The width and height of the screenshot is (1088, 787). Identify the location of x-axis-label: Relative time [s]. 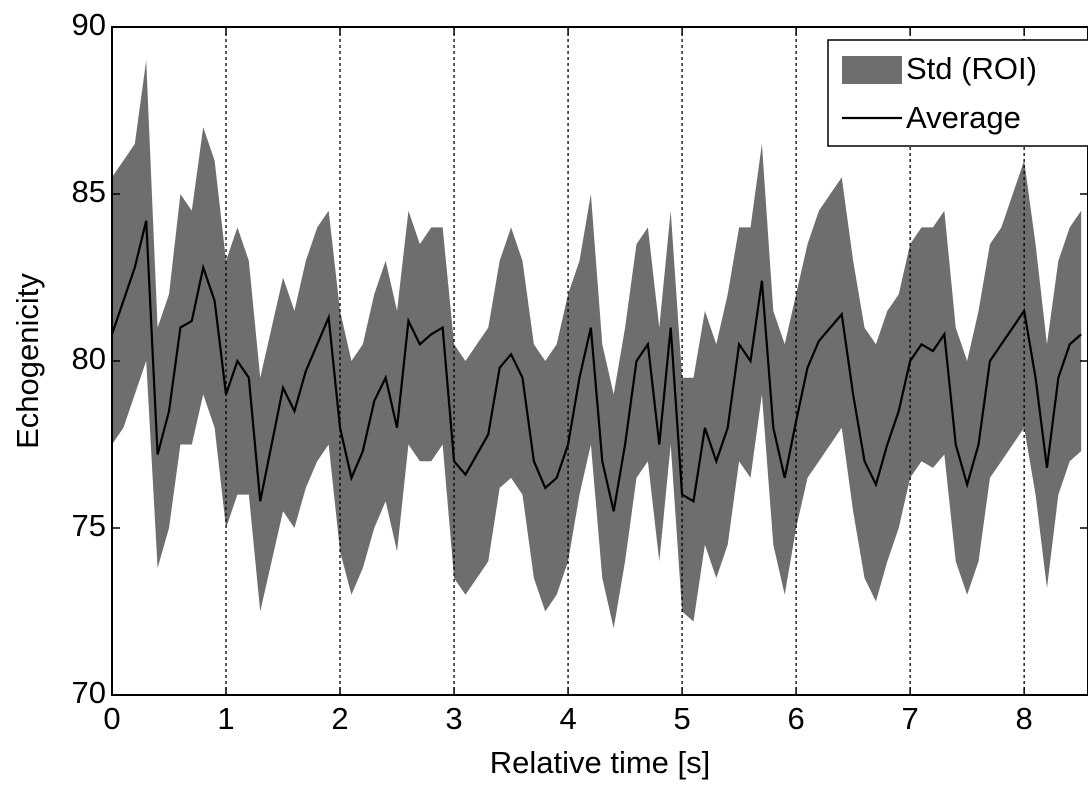
(600, 762).